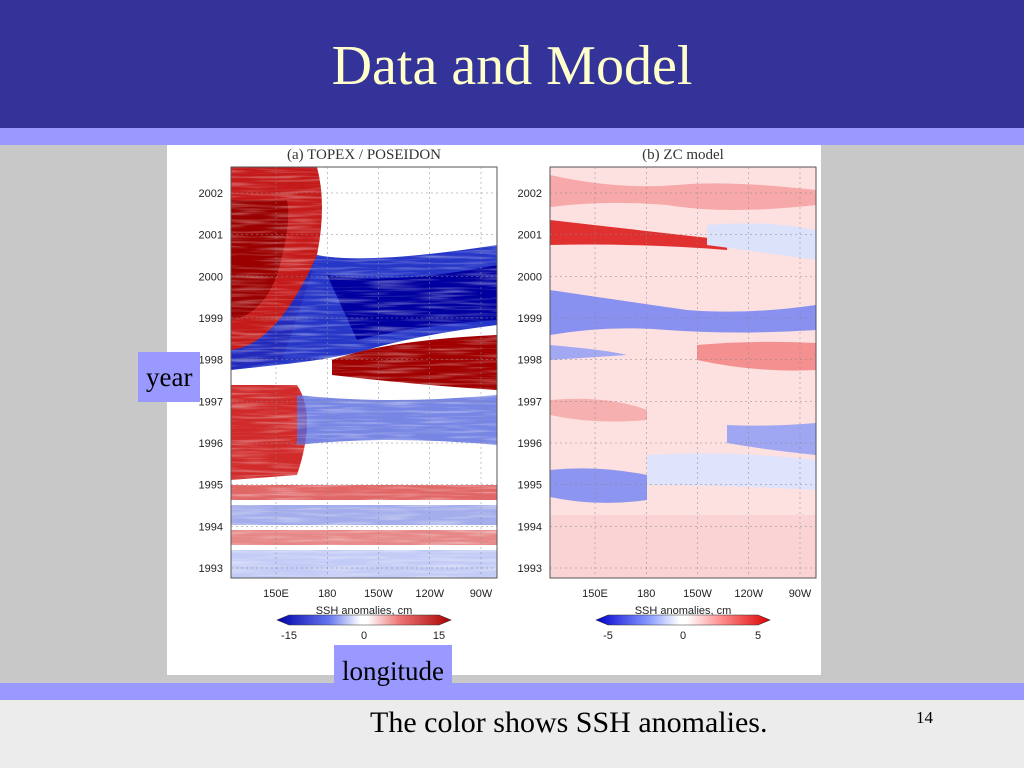 Image resolution: width=1024 pixels, height=768 pixels. I want to click on panel-b-colorbar, so click(683, 620).